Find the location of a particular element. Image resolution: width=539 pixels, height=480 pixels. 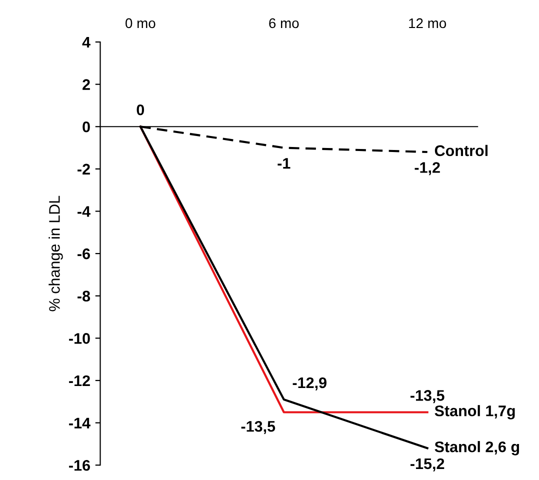

series-label: Stanol 1,7g is located at coordinates (474, 412).